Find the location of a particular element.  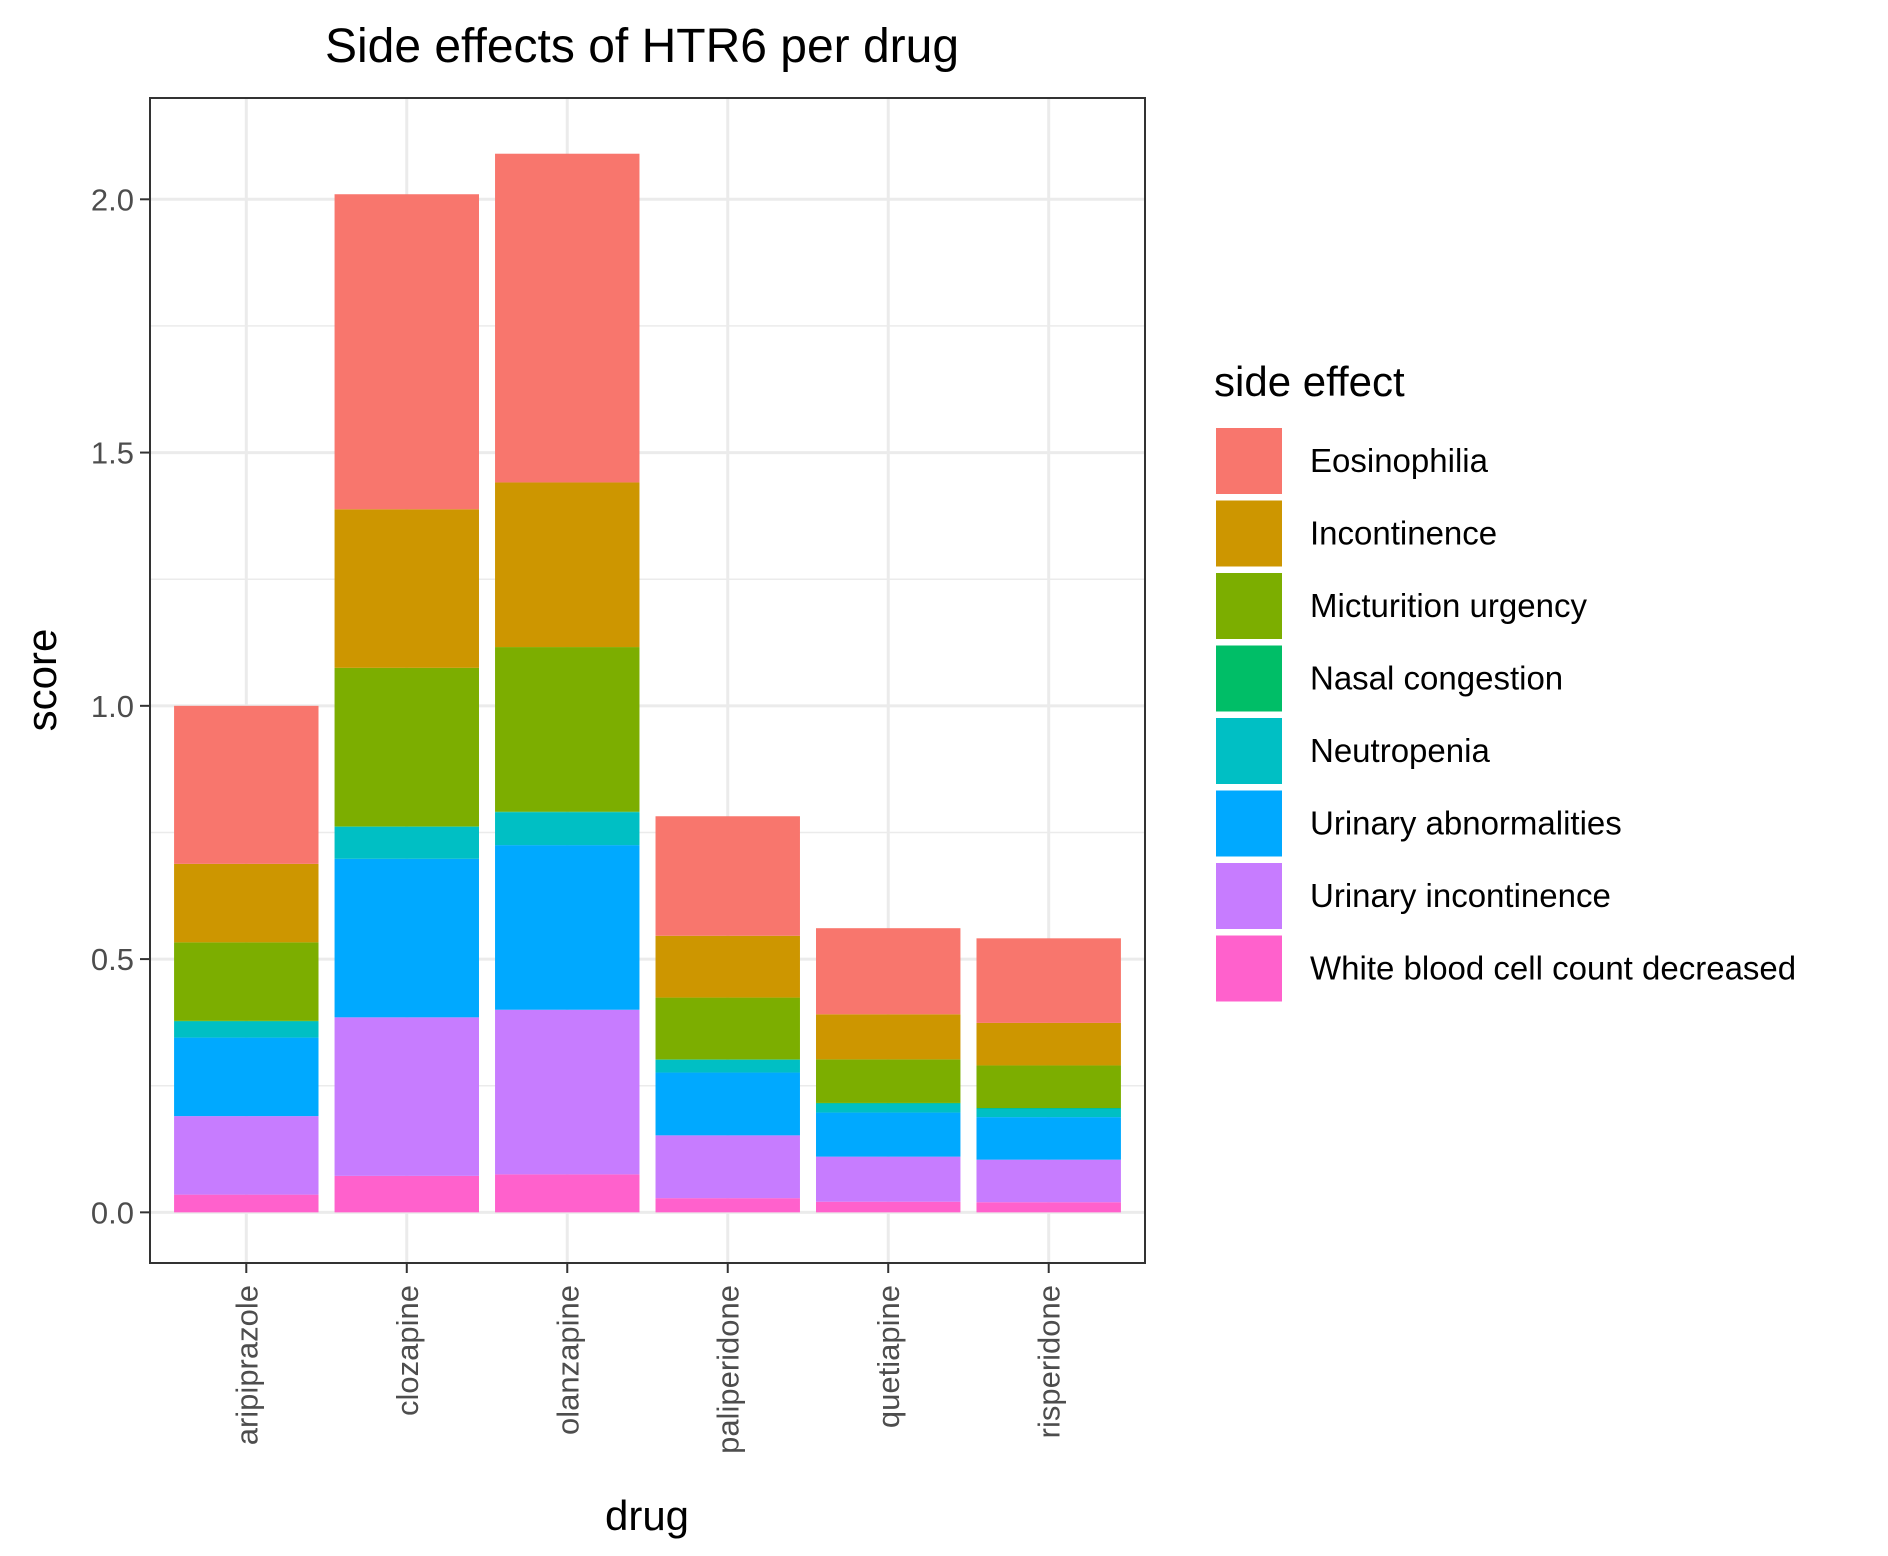

y-axis-label: score is located at coordinates (41, 680).